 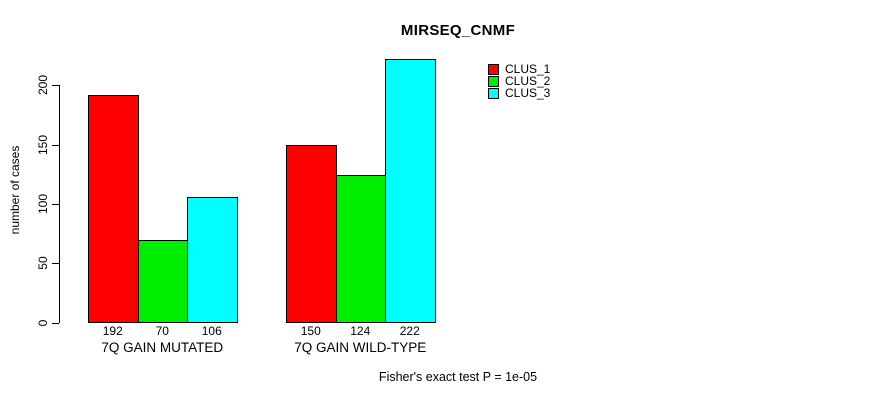 What do you see at coordinates (528, 81) in the screenshot?
I see `legend-label-clus_2: CLUS_2` at bounding box center [528, 81].